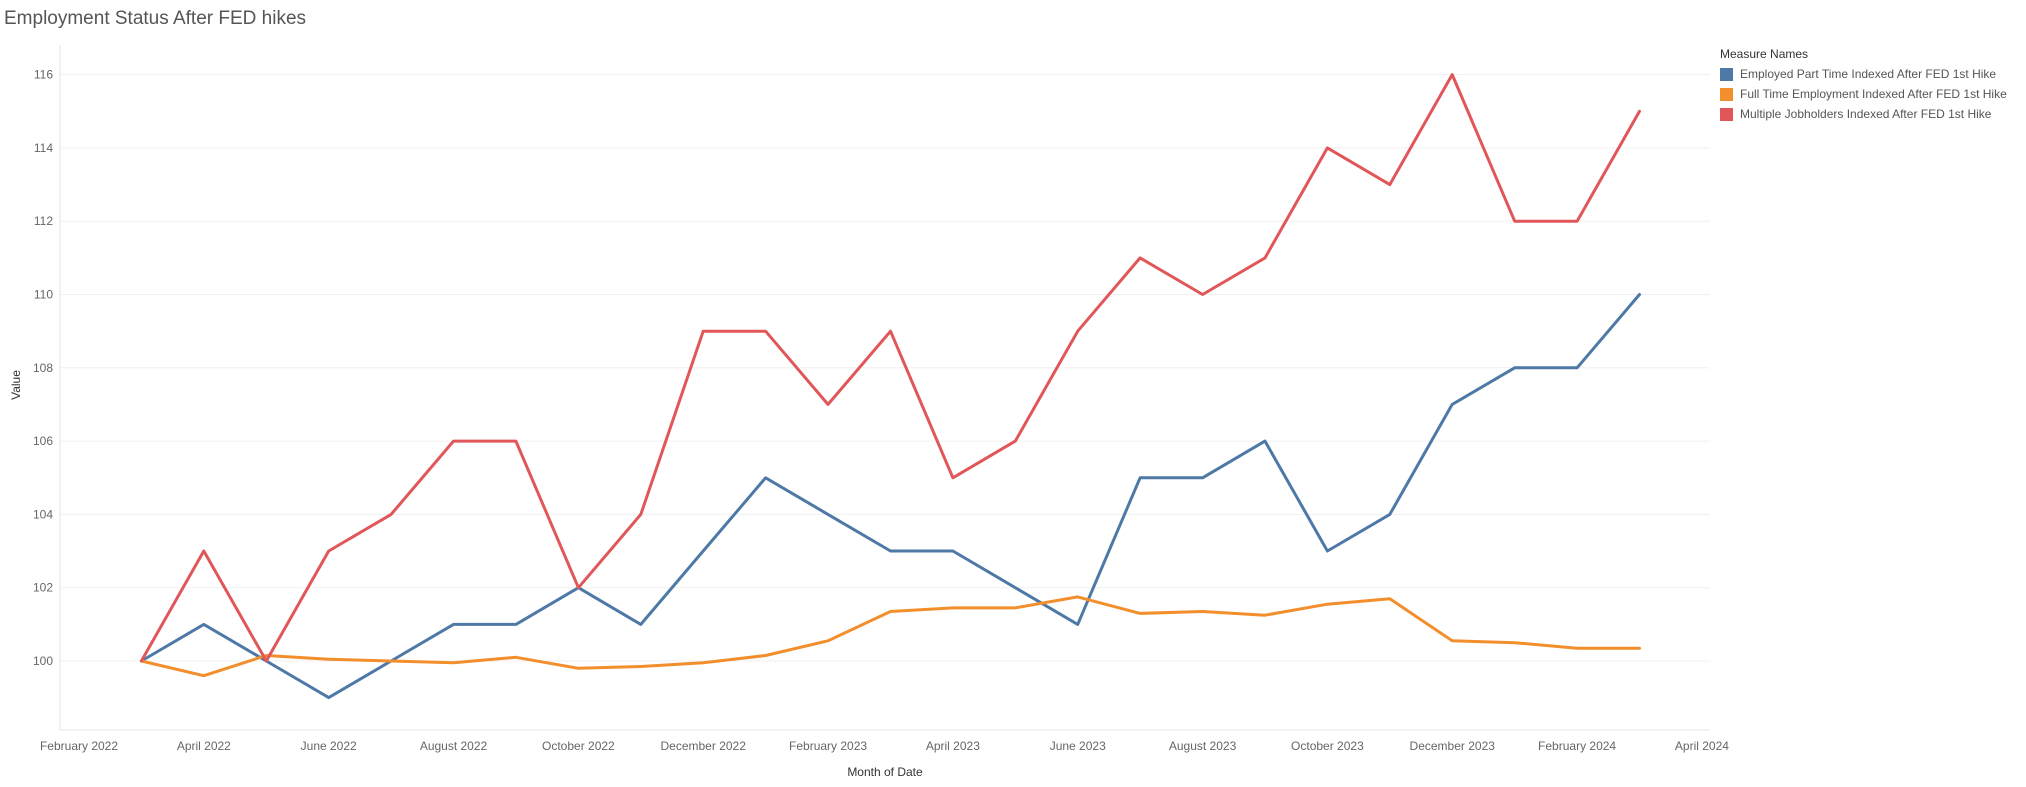 This screenshot has width=2026, height=787. I want to click on y-tick-label: 108, so click(43, 368).